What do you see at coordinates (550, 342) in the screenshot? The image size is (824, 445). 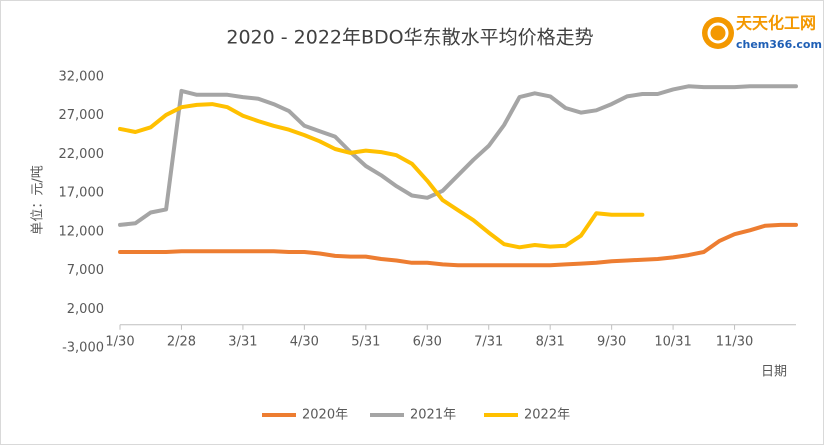 I see `x-tick-label: 8/31` at bounding box center [550, 342].